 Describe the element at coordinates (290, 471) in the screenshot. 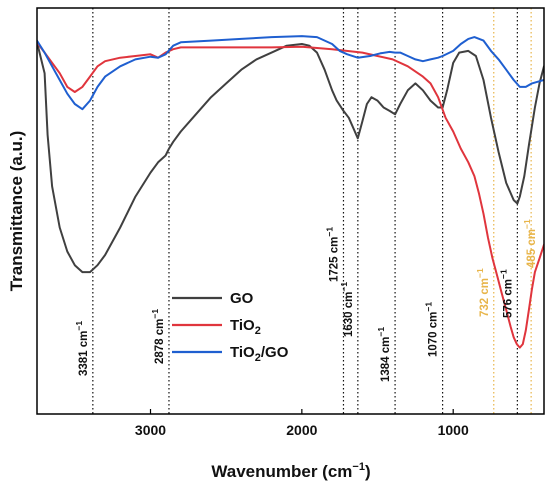

I see `x-axis-title: Wavenumber (cm−1)` at that location.